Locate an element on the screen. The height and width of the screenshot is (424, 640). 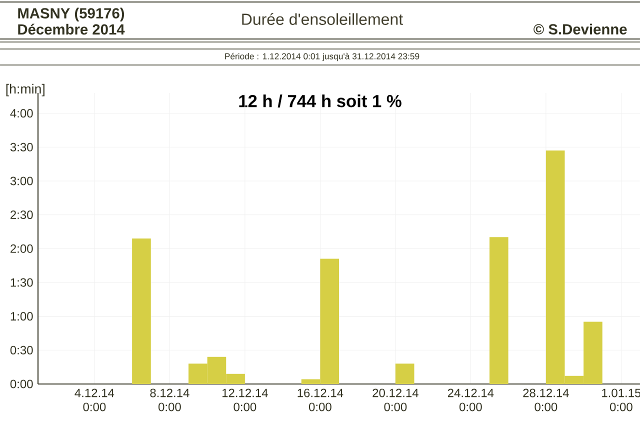
annotation: 12 h / 744 h soit 1 % is located at coordinates (320, 101).